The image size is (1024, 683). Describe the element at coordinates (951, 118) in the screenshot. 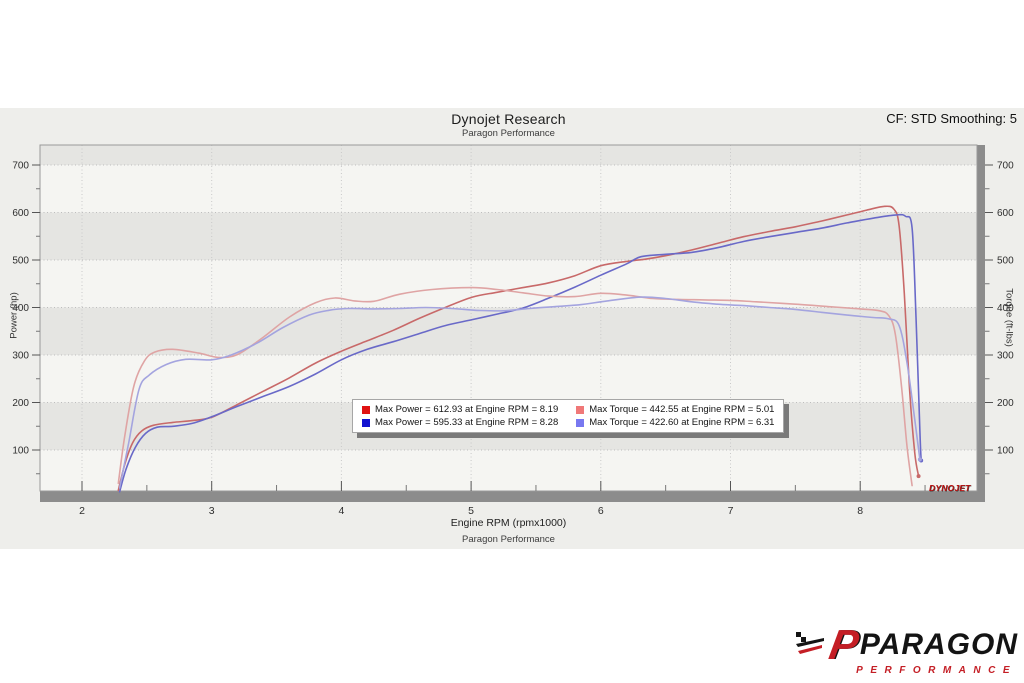

I see `cf-smoothing-label: CF: STD Smoothing: 5` at that location.